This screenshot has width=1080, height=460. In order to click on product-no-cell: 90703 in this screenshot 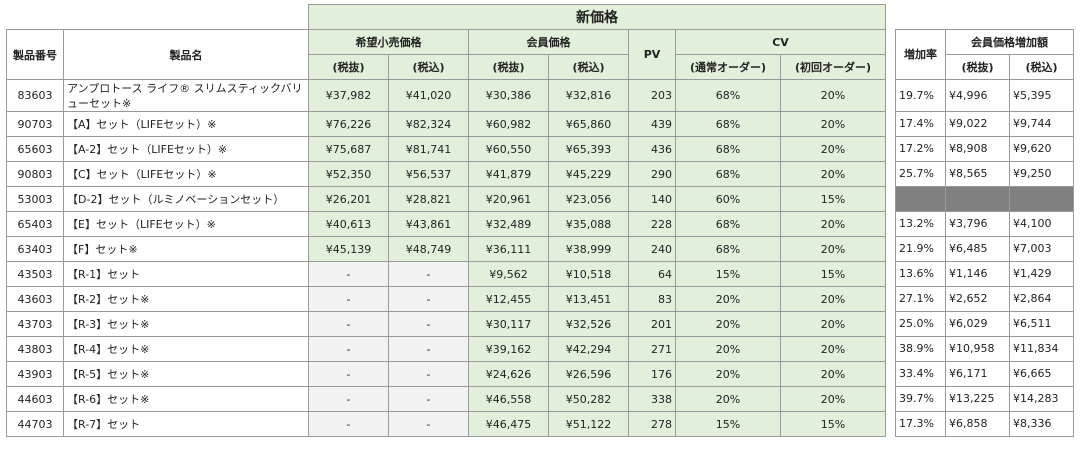, I will do `click(35, 124)`.